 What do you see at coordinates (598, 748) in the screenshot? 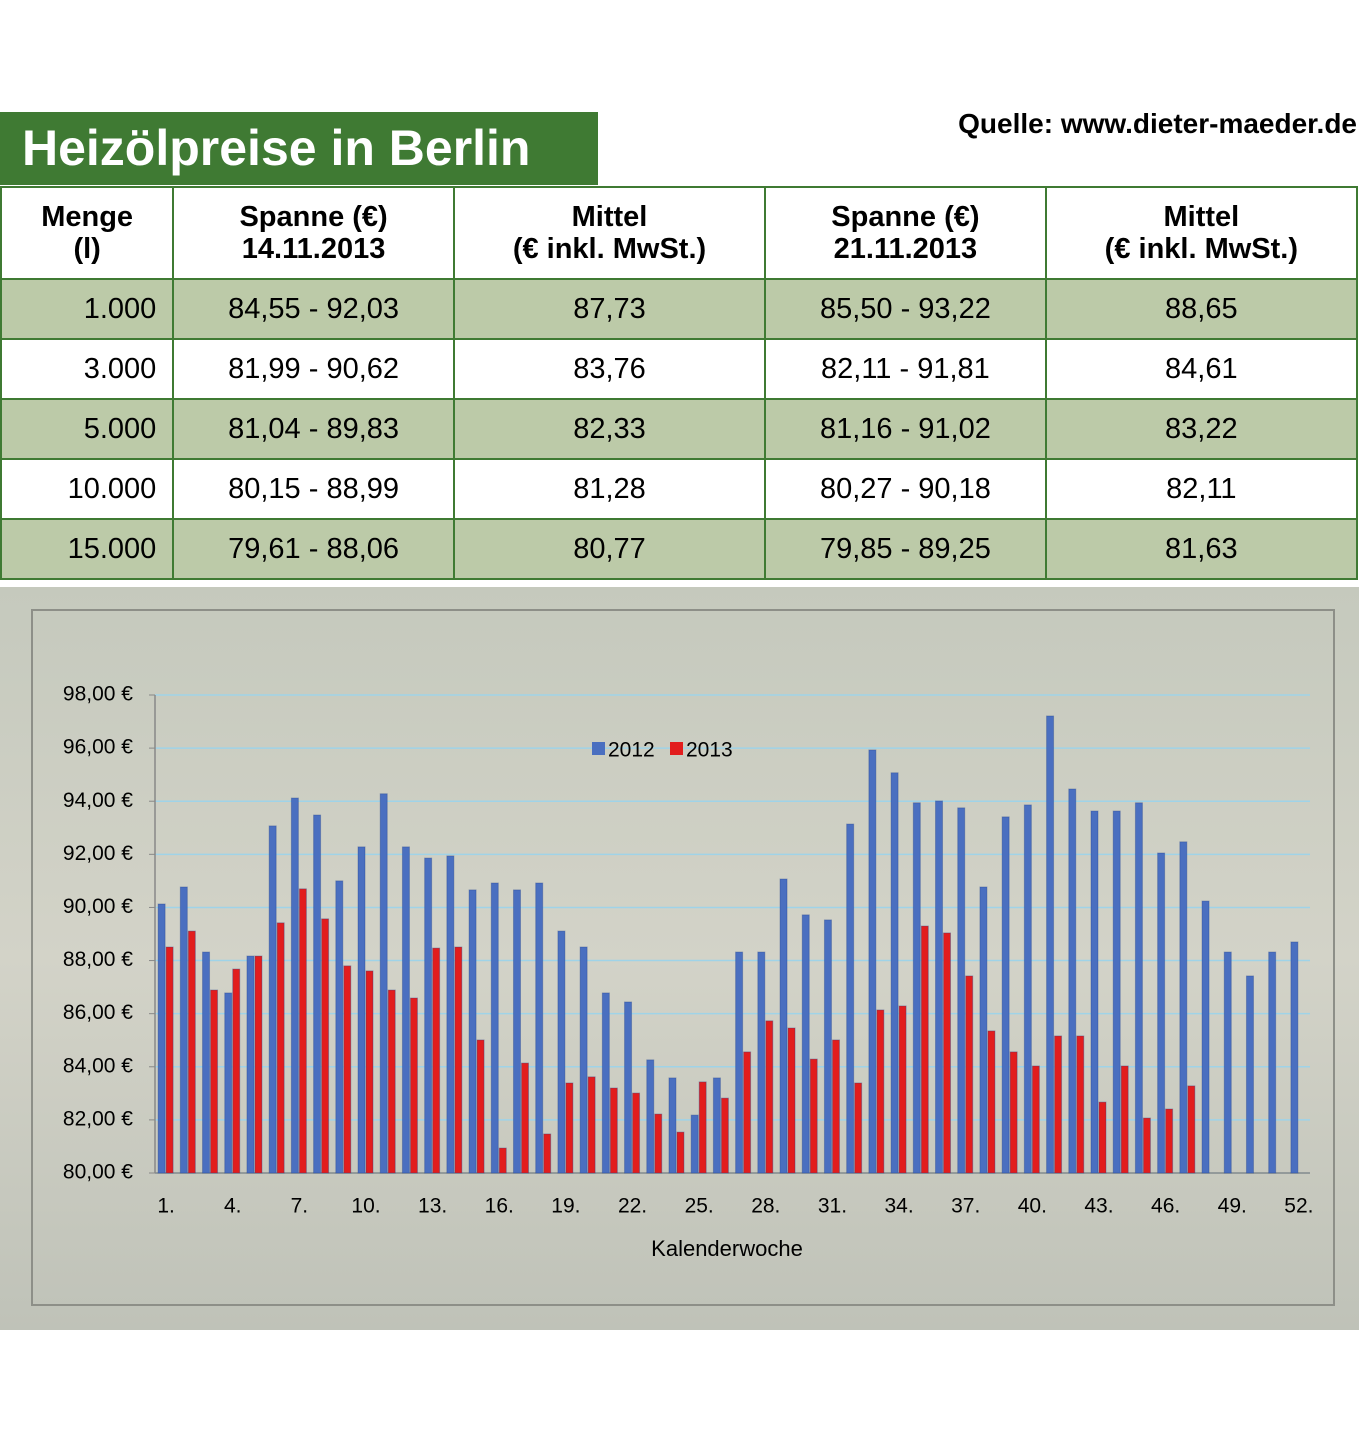
I see `legend-swatch` at bounding box center [598, 748].